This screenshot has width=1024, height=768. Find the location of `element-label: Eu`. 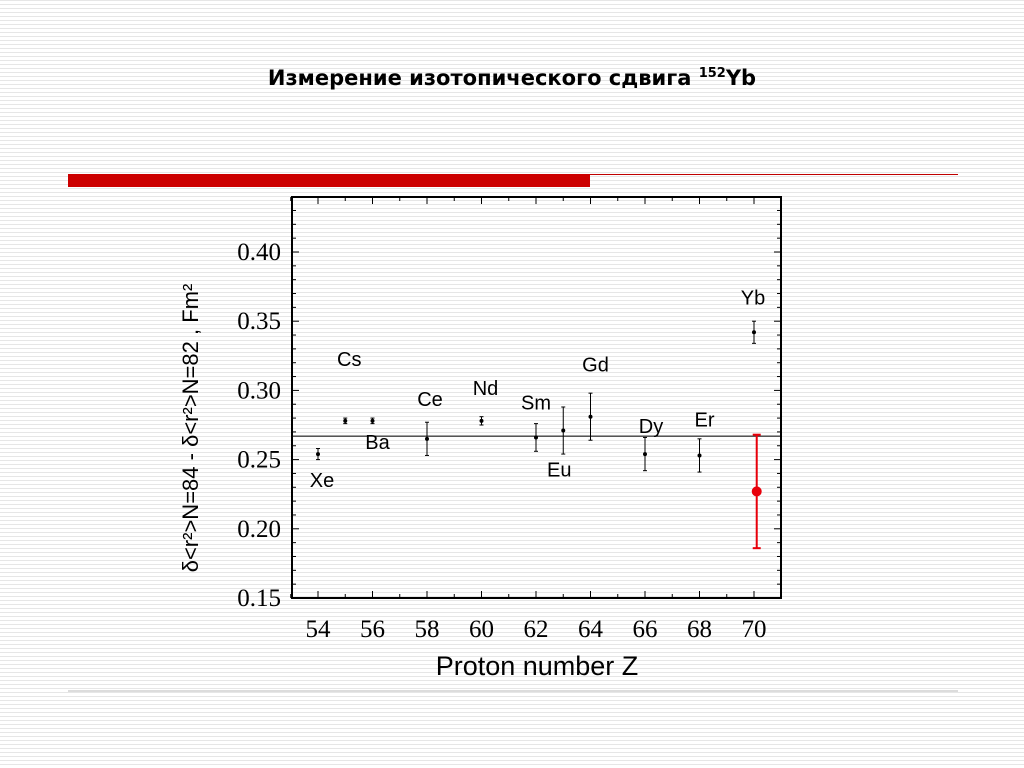

element-label: Eu is located at coordinates (559, 471).